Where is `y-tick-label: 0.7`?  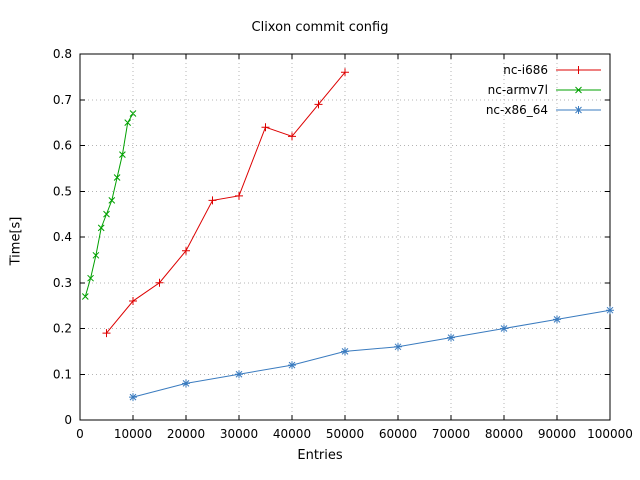 y-tick-label: 0.7 is located at coordinates (62, 100).